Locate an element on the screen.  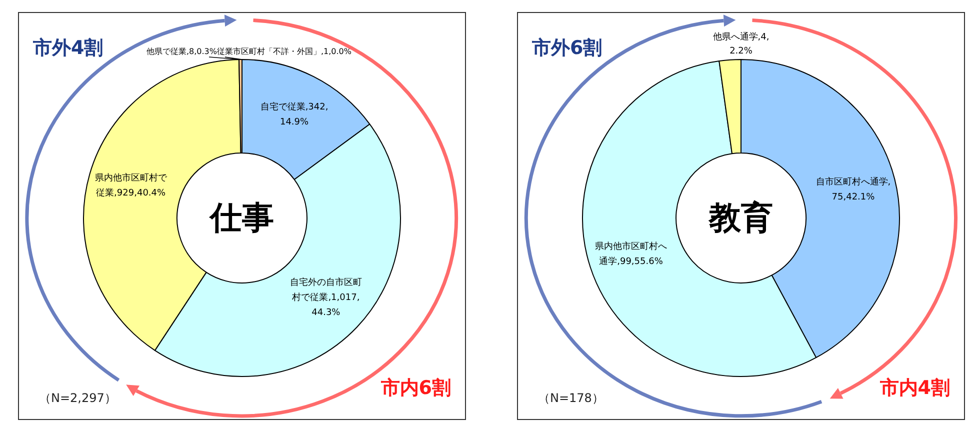
slice-label: 県内他市区町村へ通学,99,55.6% is located at coordinates (630, 253).